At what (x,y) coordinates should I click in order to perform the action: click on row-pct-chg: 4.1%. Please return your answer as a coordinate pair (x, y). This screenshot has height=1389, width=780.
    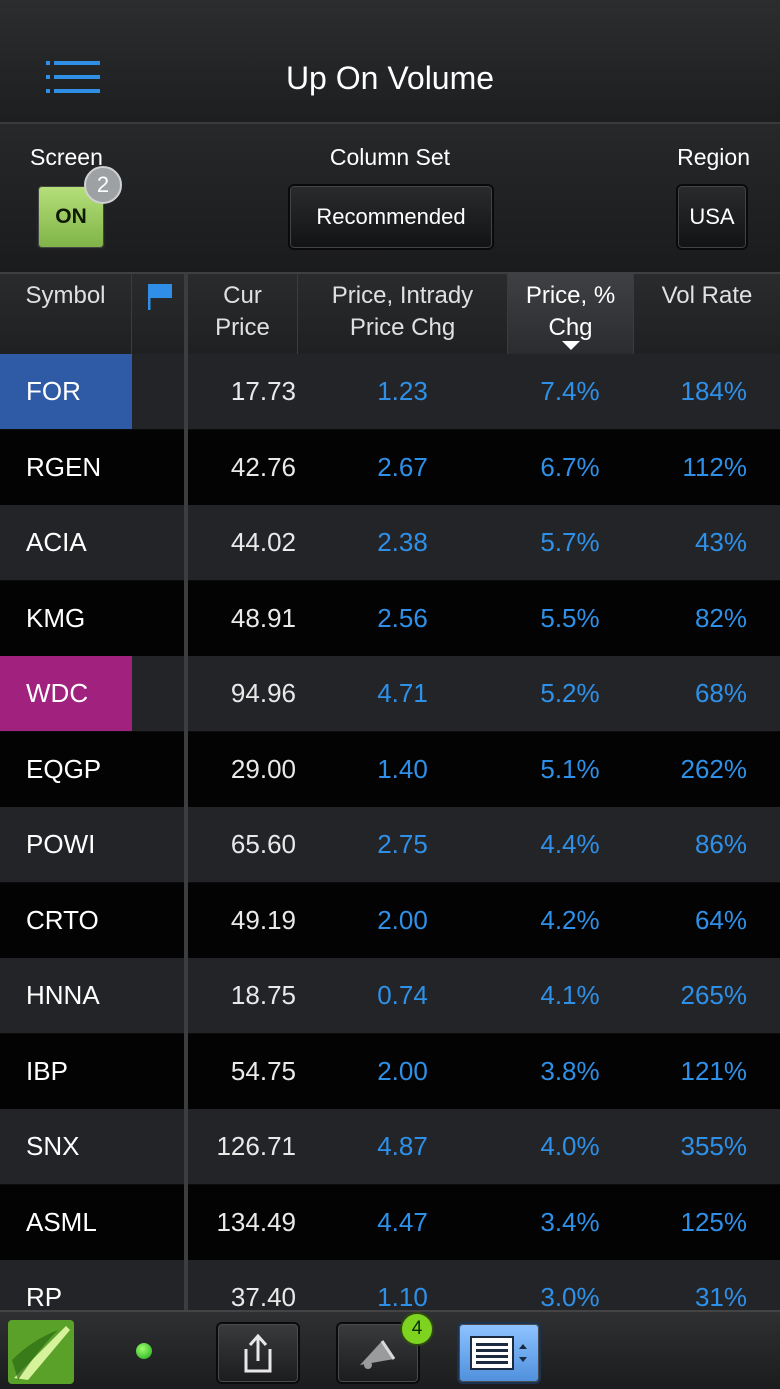
    Looking at the image, I should click on (570, 995).